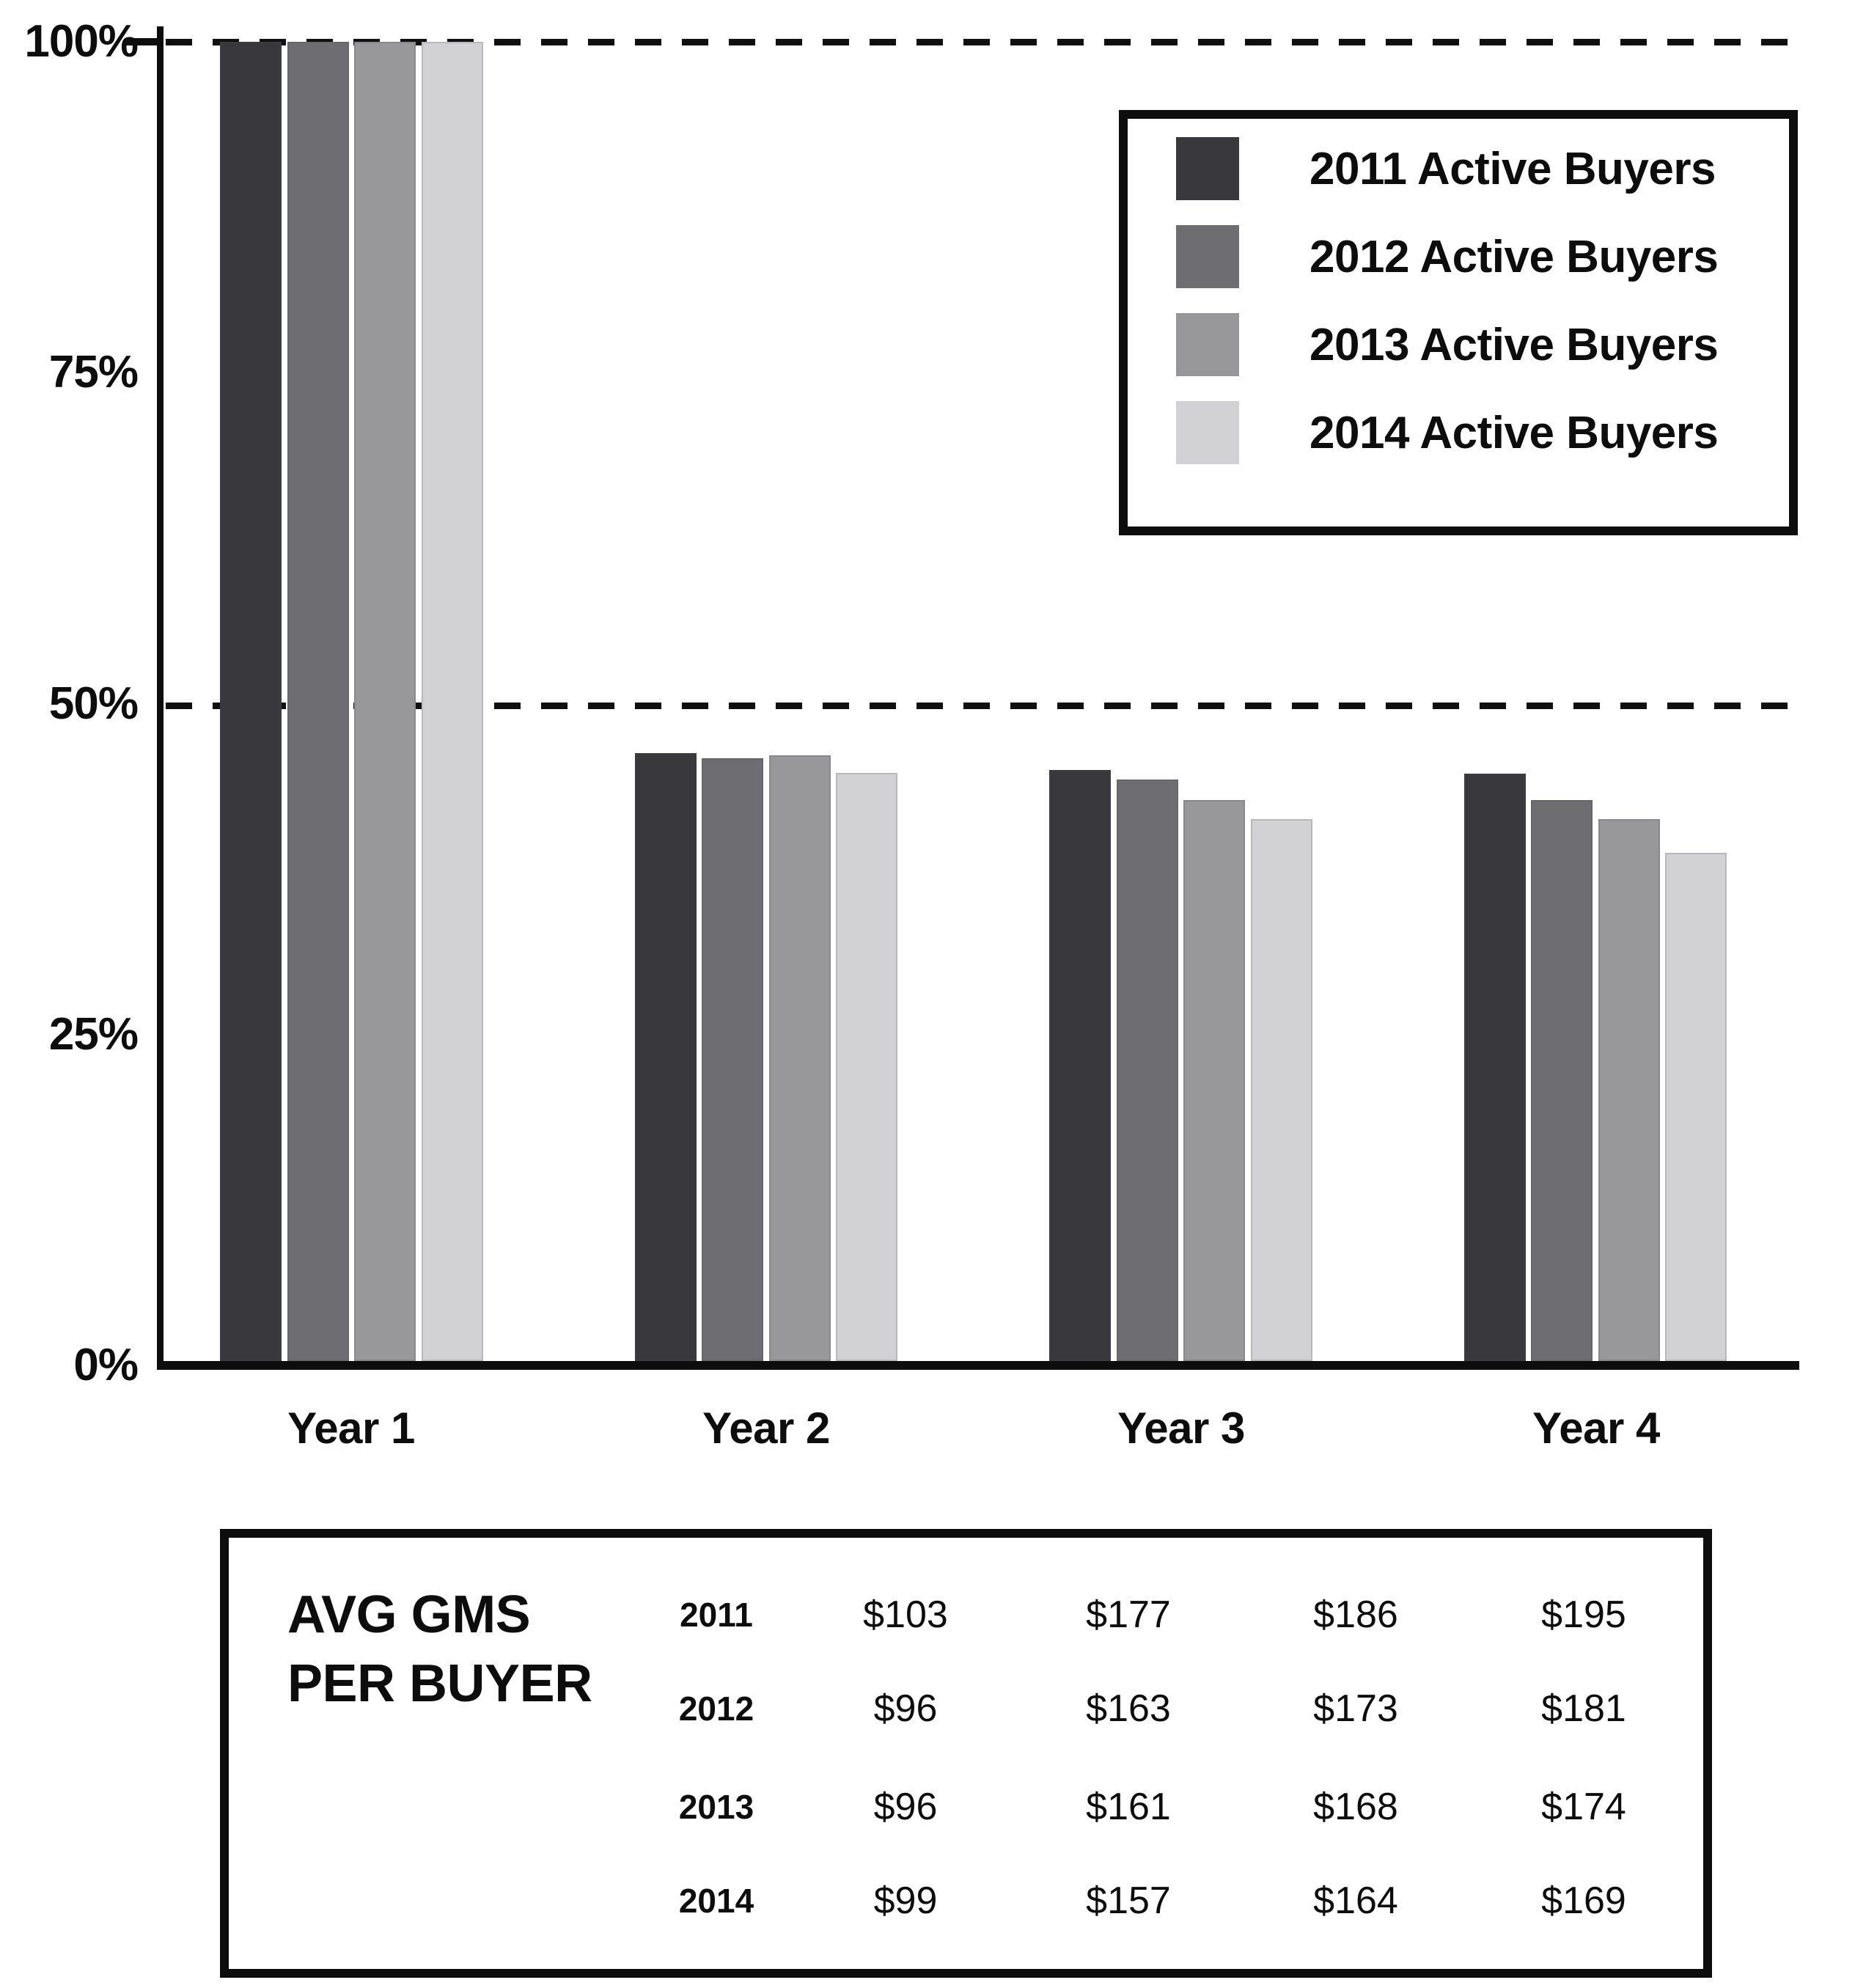 The image size is (1855, 1988). What do you see at coordinates (409, 1614) in the screenshot?
I see `avg-gms-title-line1: AVG GMS` at bounding box center [409, 1614].